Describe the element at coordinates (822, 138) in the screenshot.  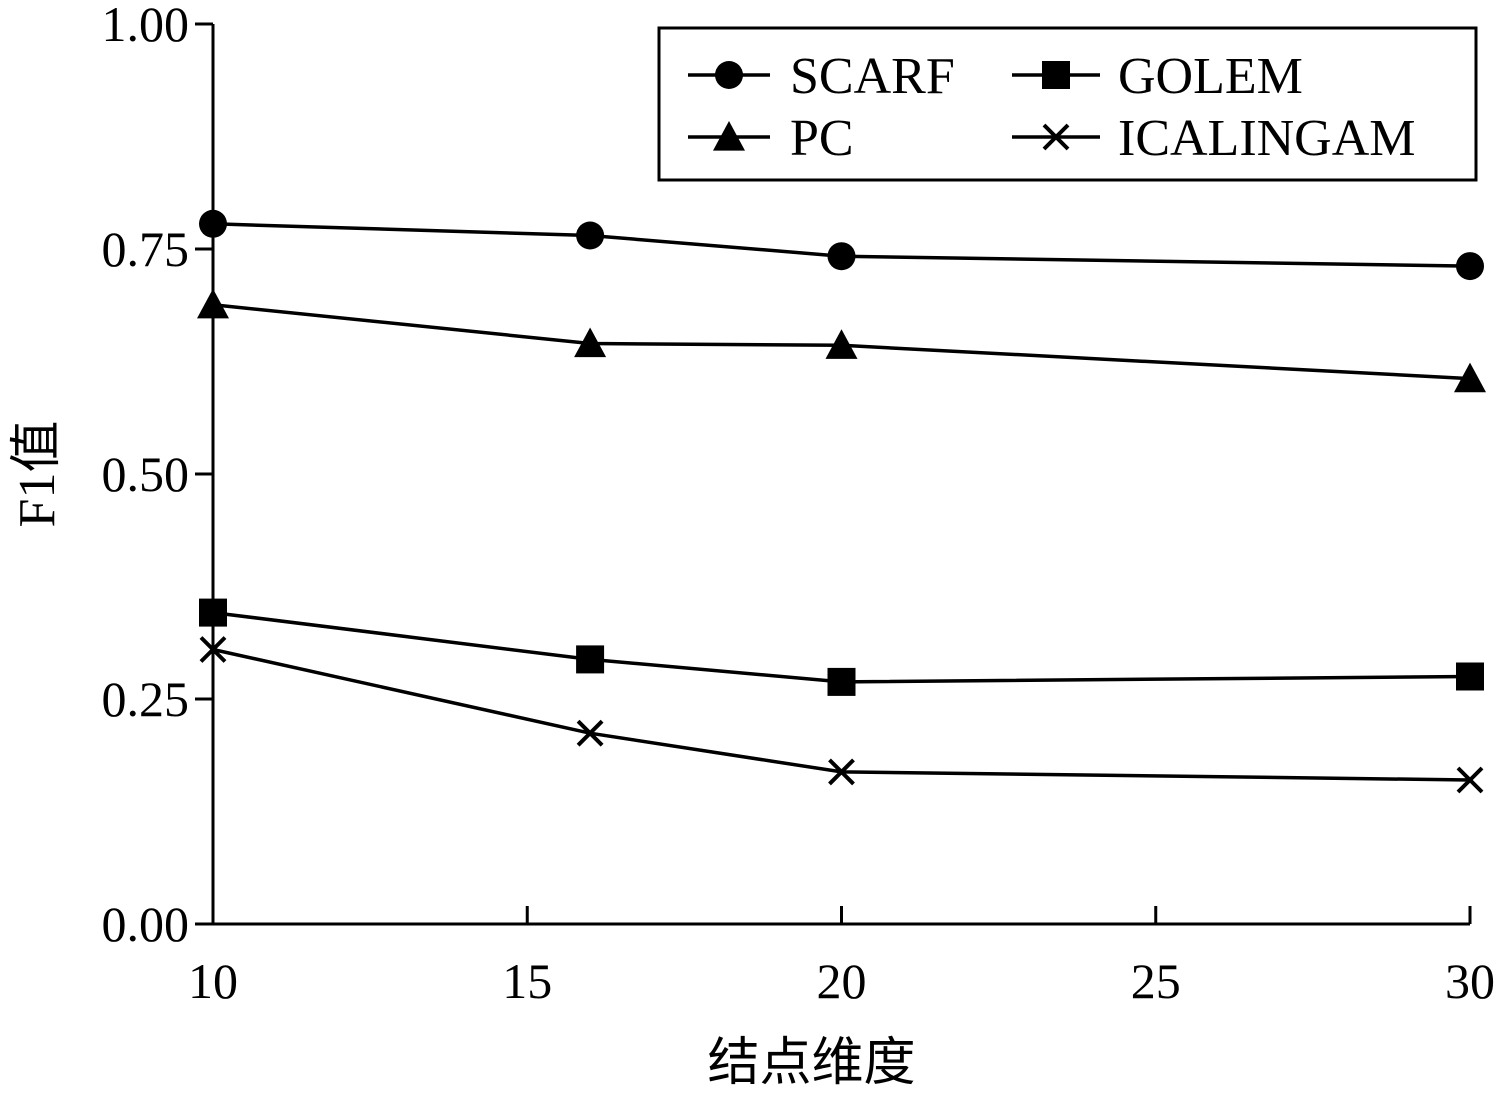
I see `legend-label-pc: PC` at that location.